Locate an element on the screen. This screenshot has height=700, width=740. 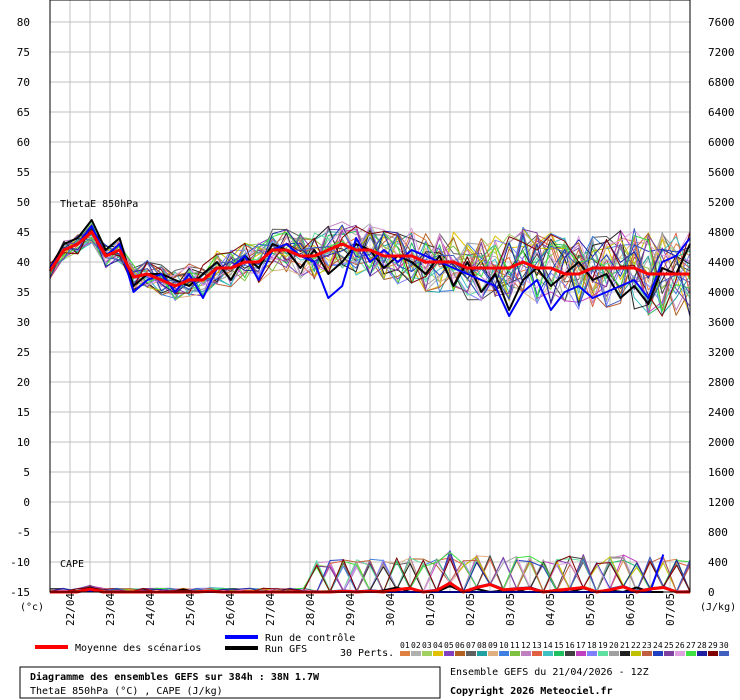
date-tick-label: 03/05 is located at coordinates (510, 609).